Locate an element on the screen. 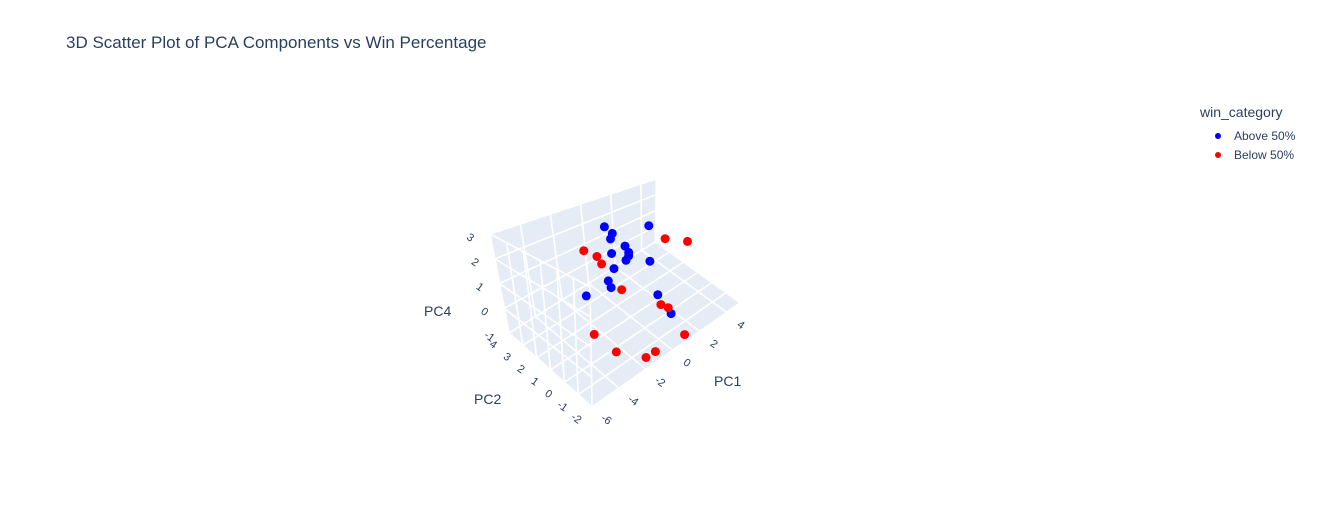  y-axis-label: PC2 is located at coordinates (487, 399).